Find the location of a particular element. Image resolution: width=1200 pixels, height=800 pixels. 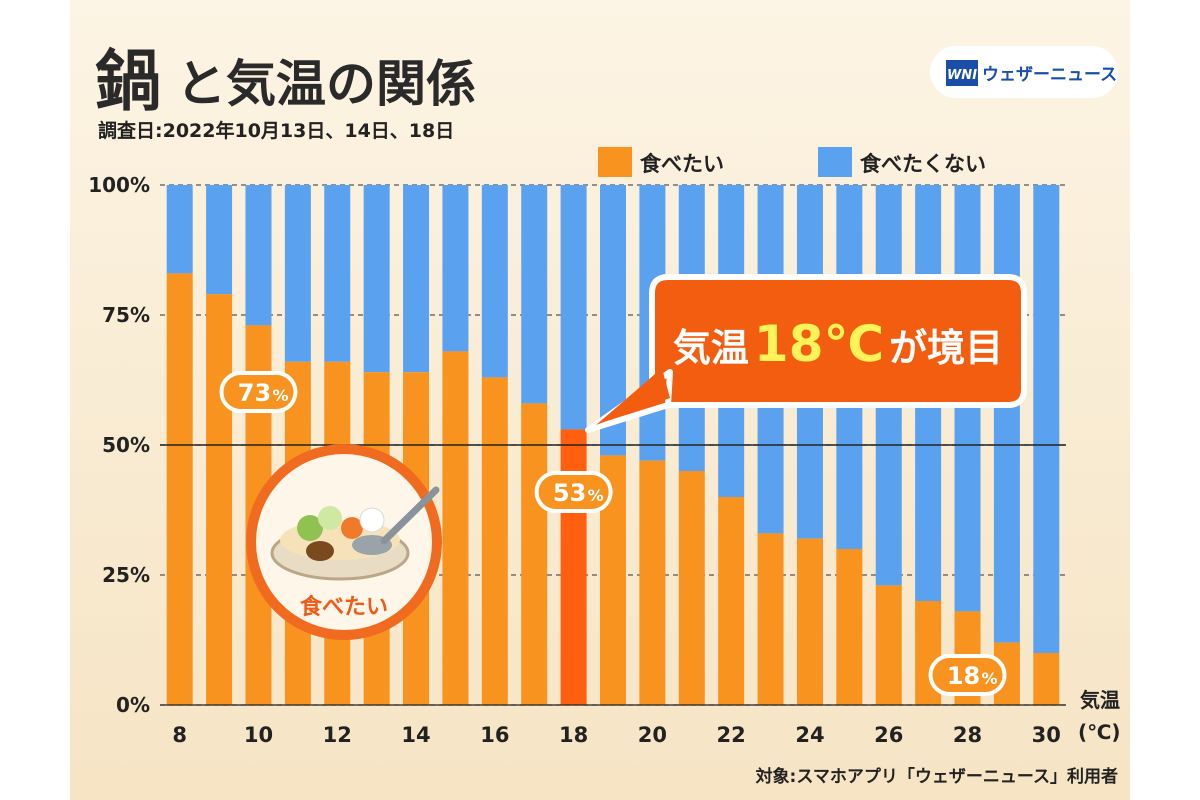

source-note: 対象:スマホアプリ「ウェザーニュース」利用者 is located at coordinates (936, 776).